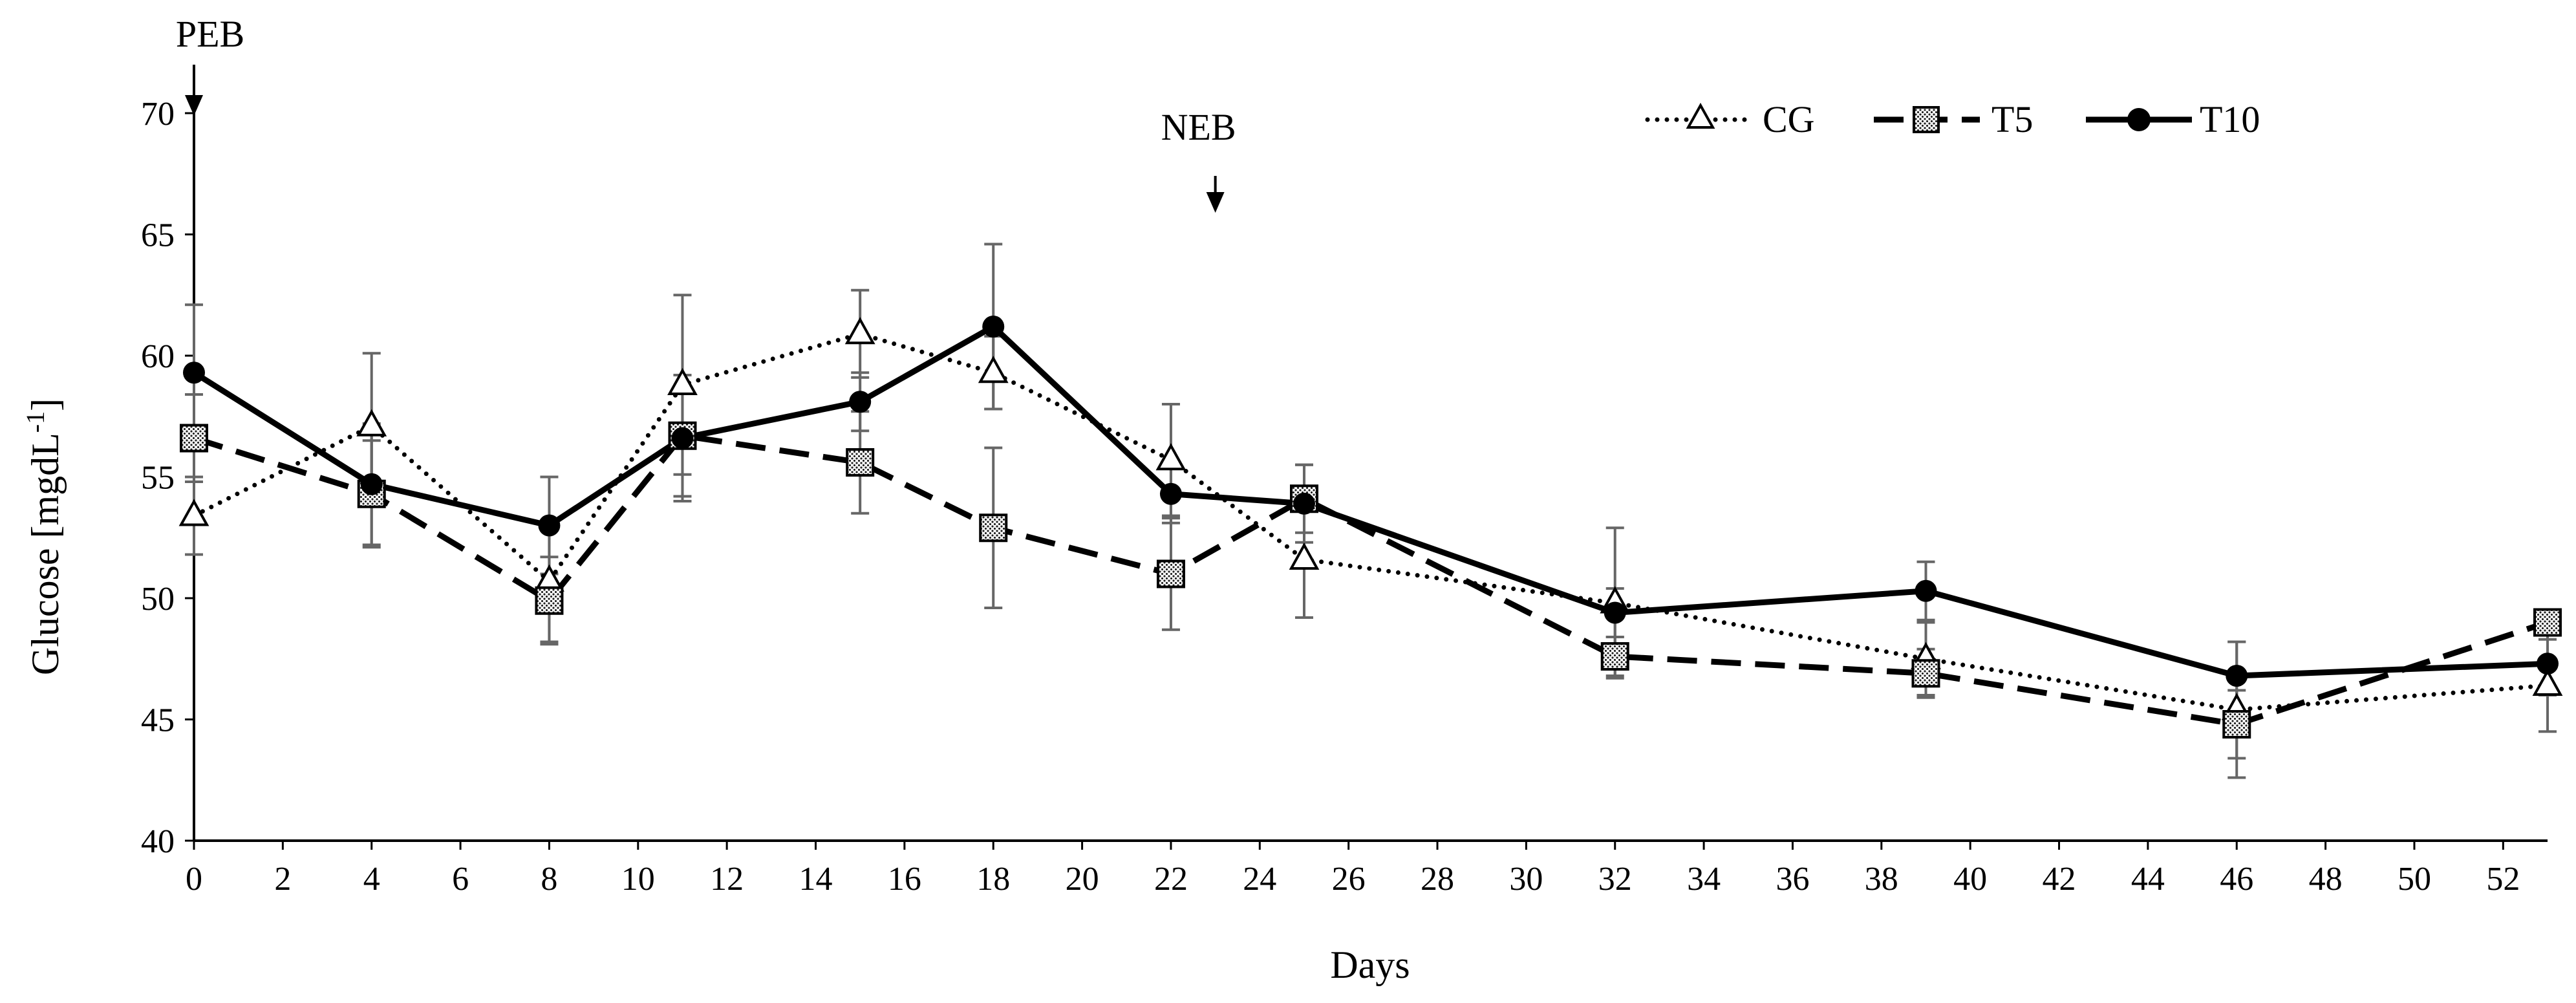 This screenshot has width=2576, height=1003. I want to click on x-tick-label: 46, so click(2236, 879).